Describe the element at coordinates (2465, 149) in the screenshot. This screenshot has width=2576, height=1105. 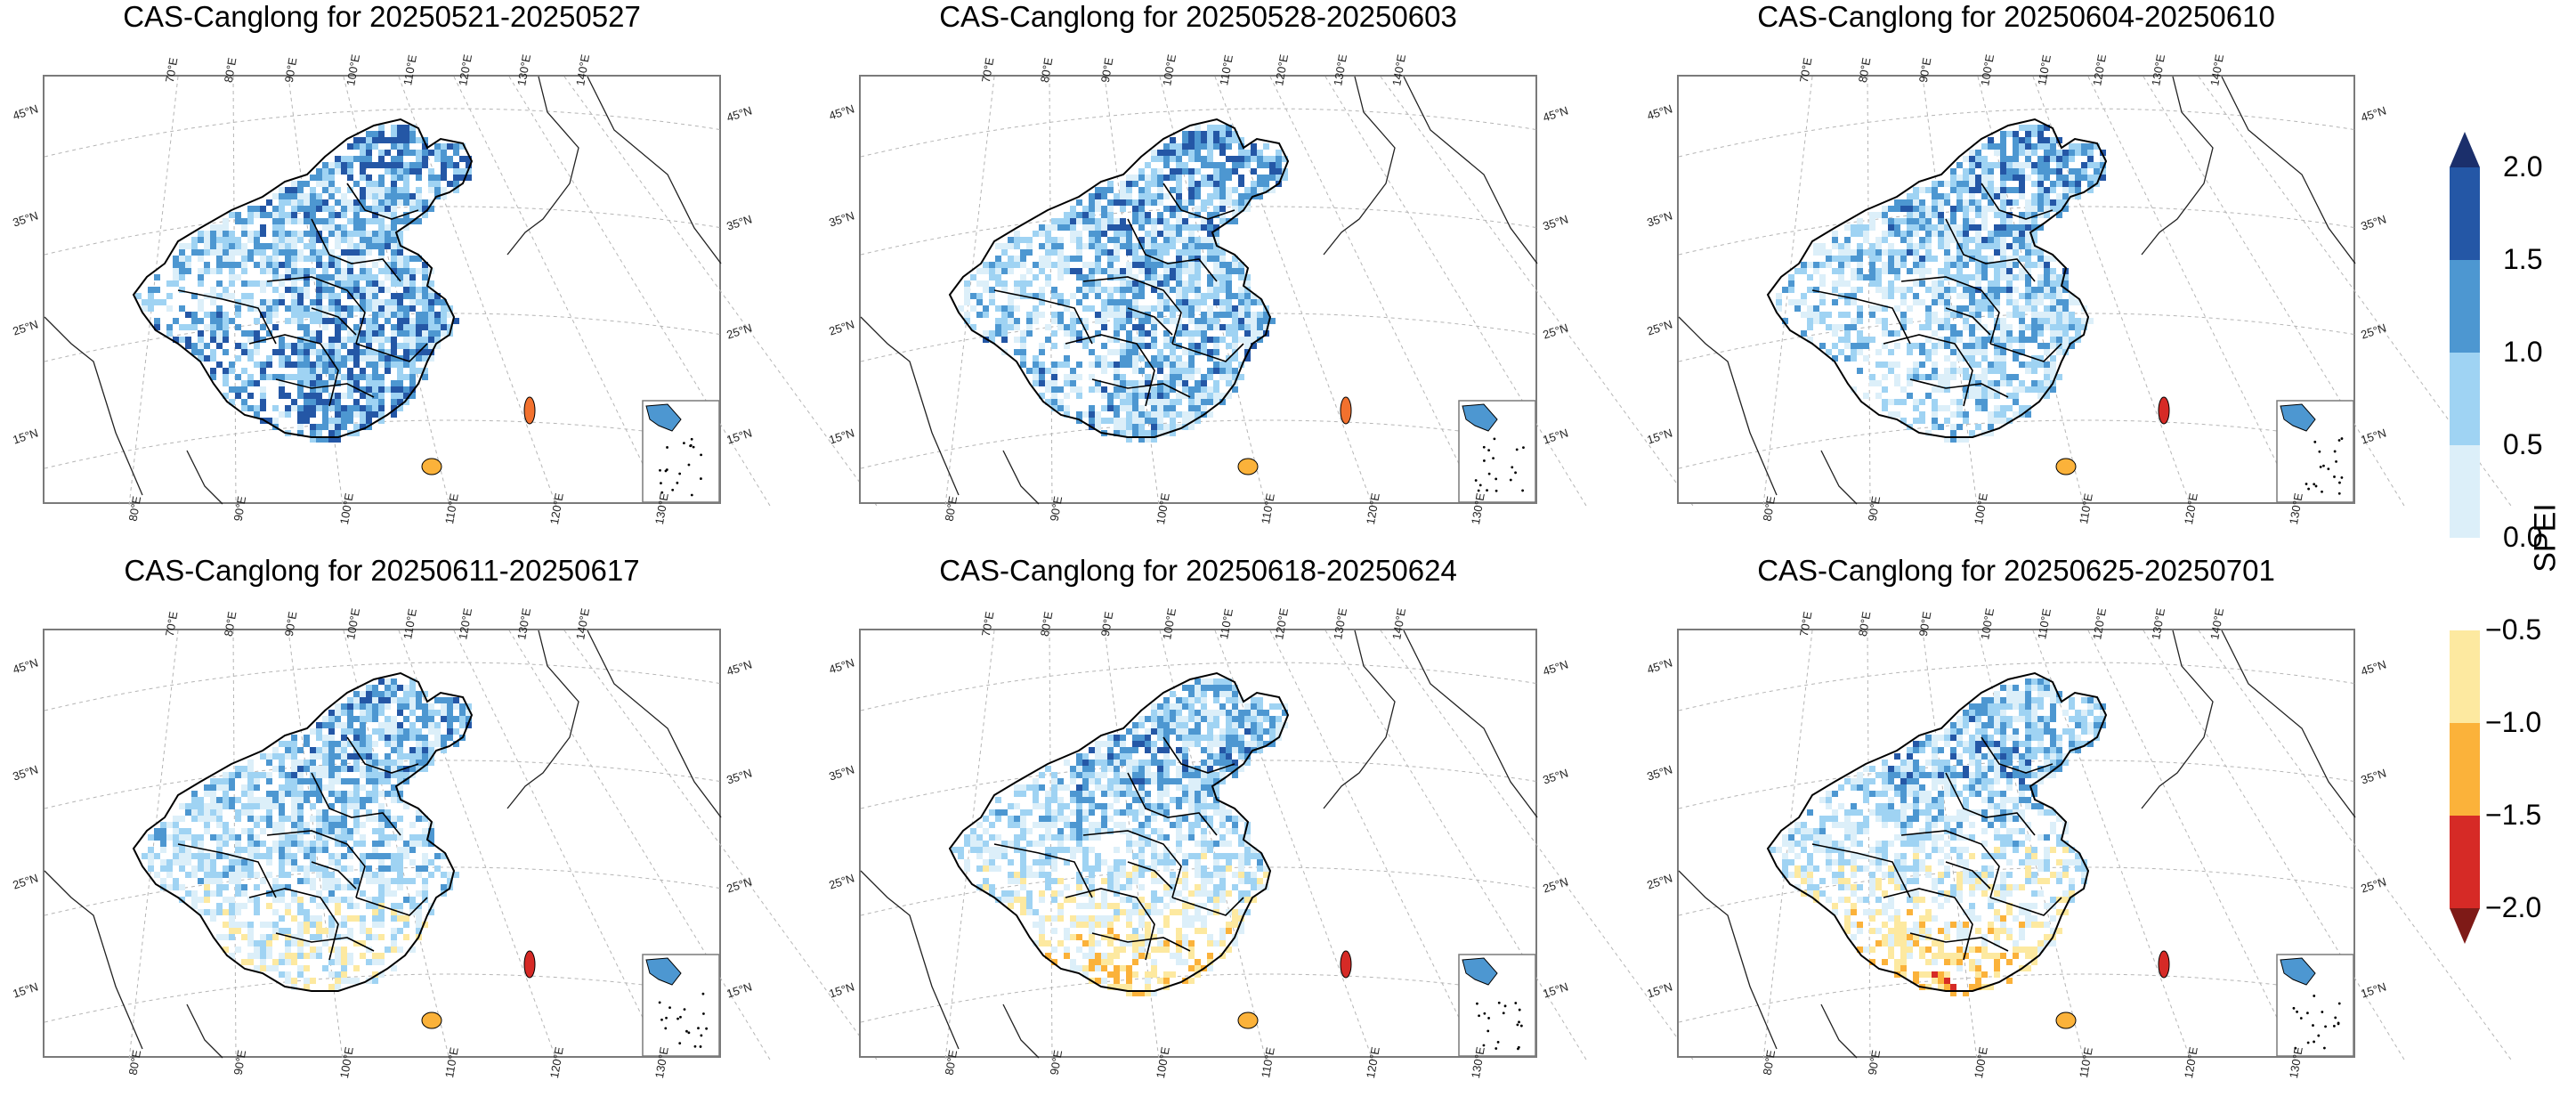
I see `colorbar-extend-high` at that location.